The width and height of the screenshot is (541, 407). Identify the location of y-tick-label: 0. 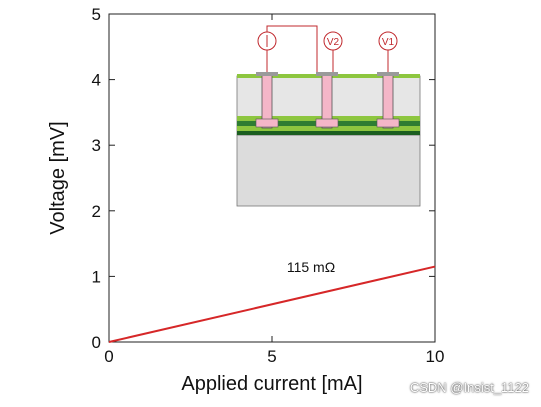
(96, 342).